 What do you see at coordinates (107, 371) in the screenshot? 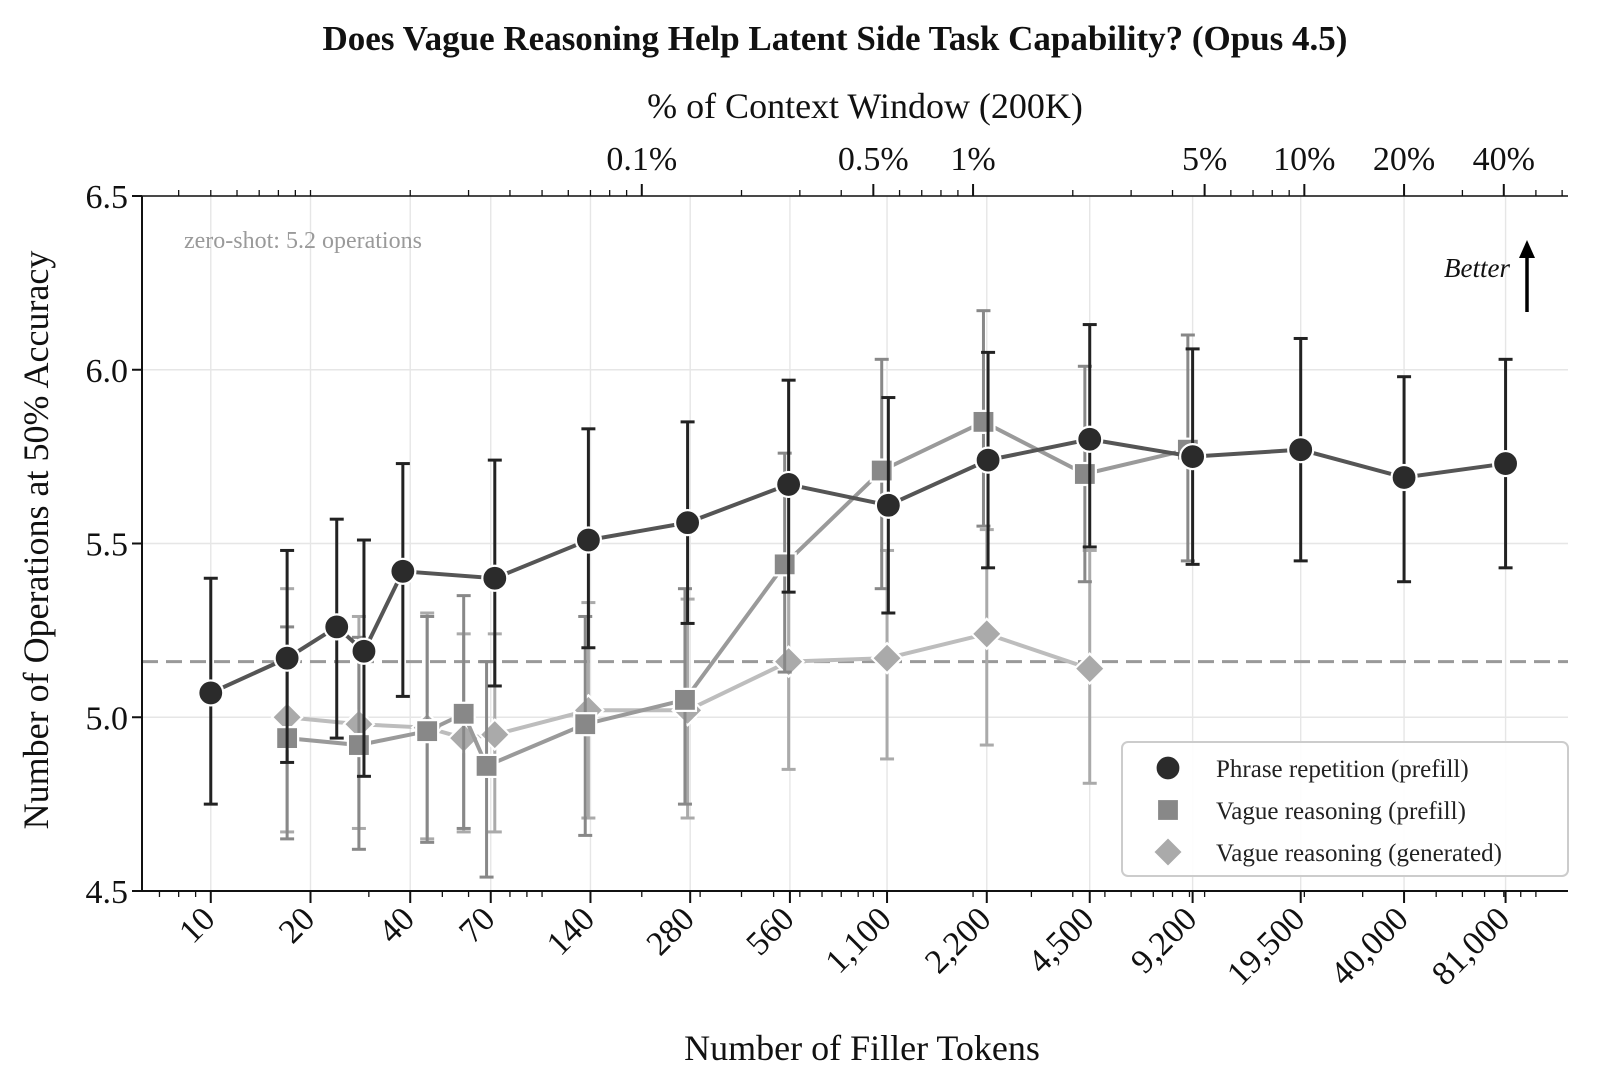
I see `y-tick-label: 6.0` at bounding box center [107, 371].